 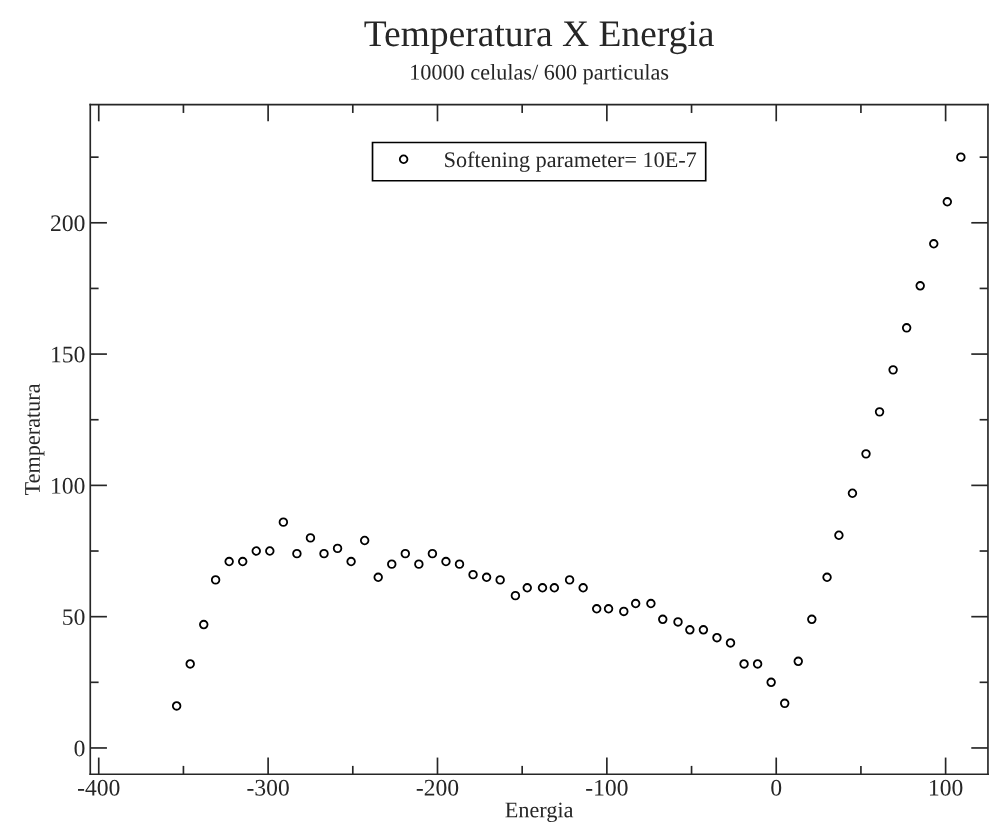 I want to click on x-tick-label: -300, so click(x=268, y=787).